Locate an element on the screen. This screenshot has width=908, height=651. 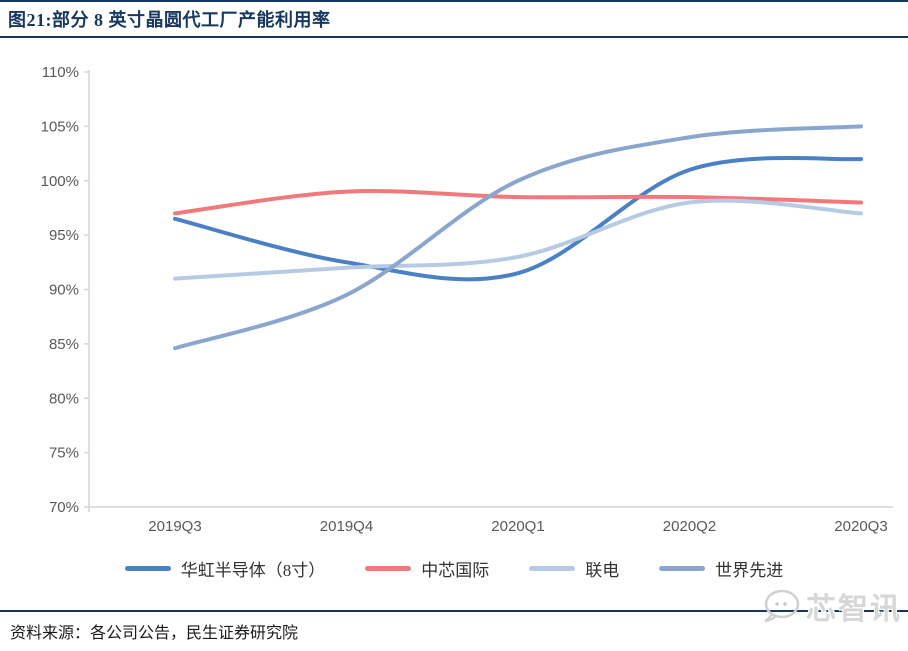
top-border-line is located at coordinates (454, 1).